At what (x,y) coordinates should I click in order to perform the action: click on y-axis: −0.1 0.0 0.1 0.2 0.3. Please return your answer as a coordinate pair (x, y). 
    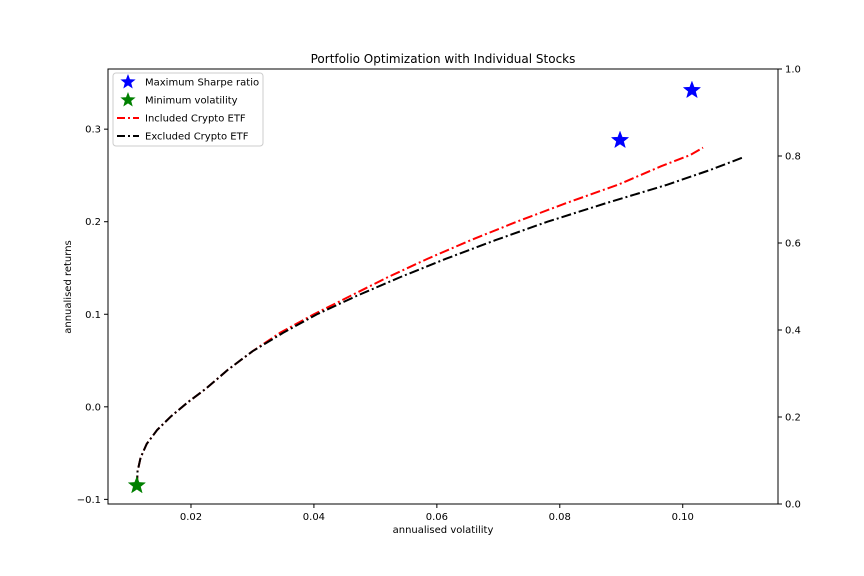
    Looking at the image, I should click on (92, 315).